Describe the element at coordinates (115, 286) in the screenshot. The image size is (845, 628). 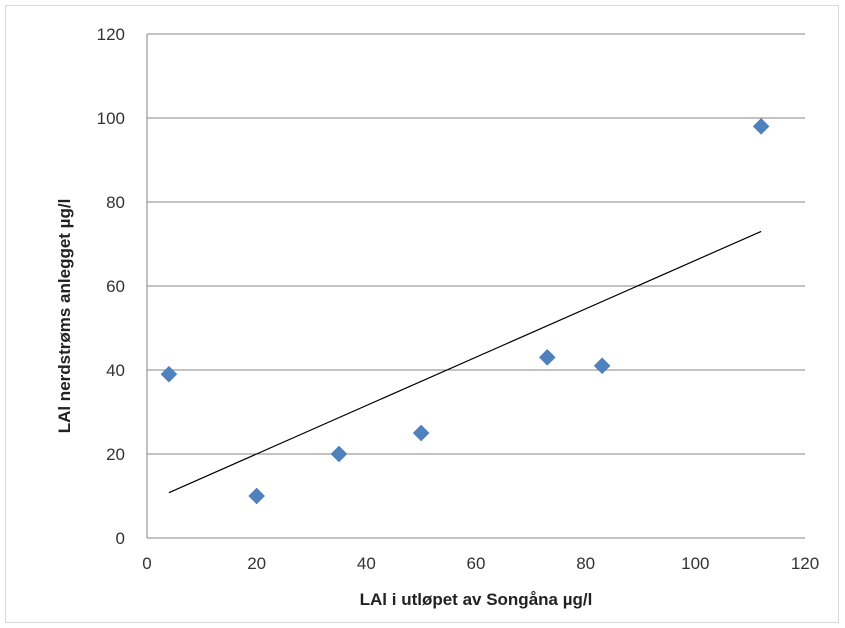
I see `y-tick-label: 60` at that location.